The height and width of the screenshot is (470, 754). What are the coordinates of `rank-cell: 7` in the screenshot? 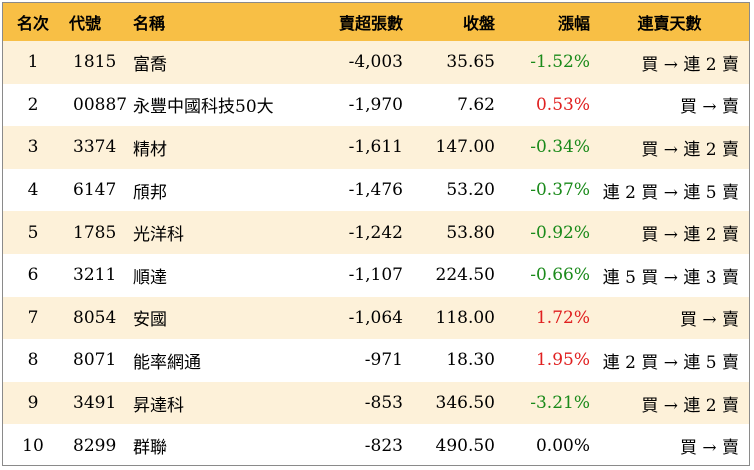 It's located at (33, 317).